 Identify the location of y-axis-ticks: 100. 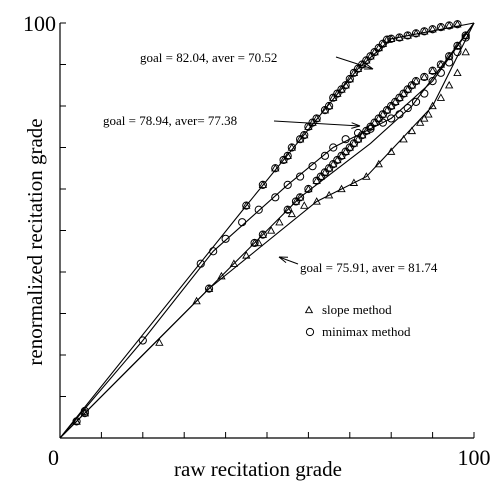
(44, 204).